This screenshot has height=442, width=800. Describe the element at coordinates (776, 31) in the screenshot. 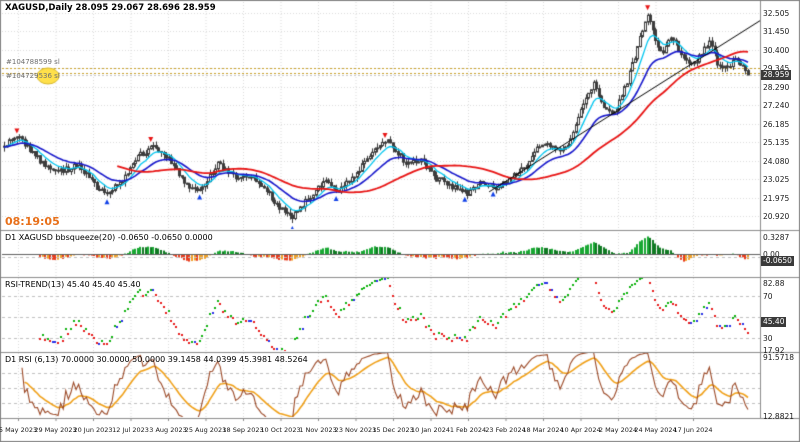

I see `y-axis-label: 31.450` at that location.